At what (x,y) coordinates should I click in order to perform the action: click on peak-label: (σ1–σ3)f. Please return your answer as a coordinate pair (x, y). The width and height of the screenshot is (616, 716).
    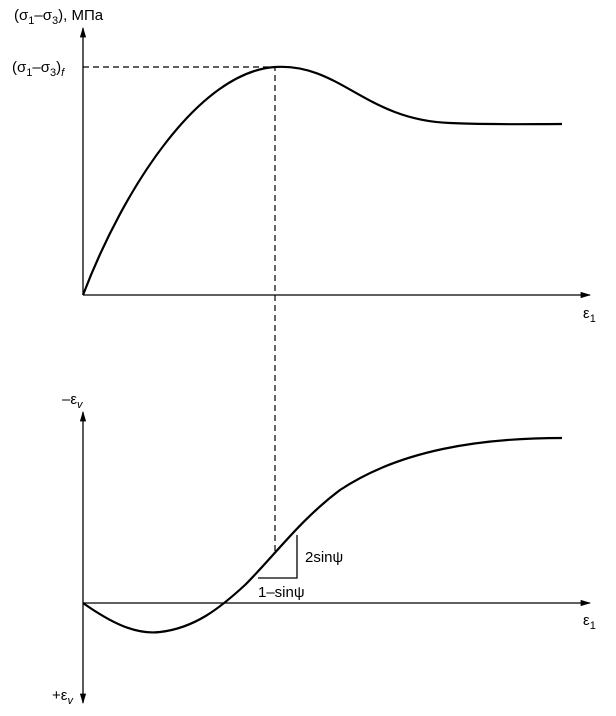
    Looking at the image, I should click on (38, 69).